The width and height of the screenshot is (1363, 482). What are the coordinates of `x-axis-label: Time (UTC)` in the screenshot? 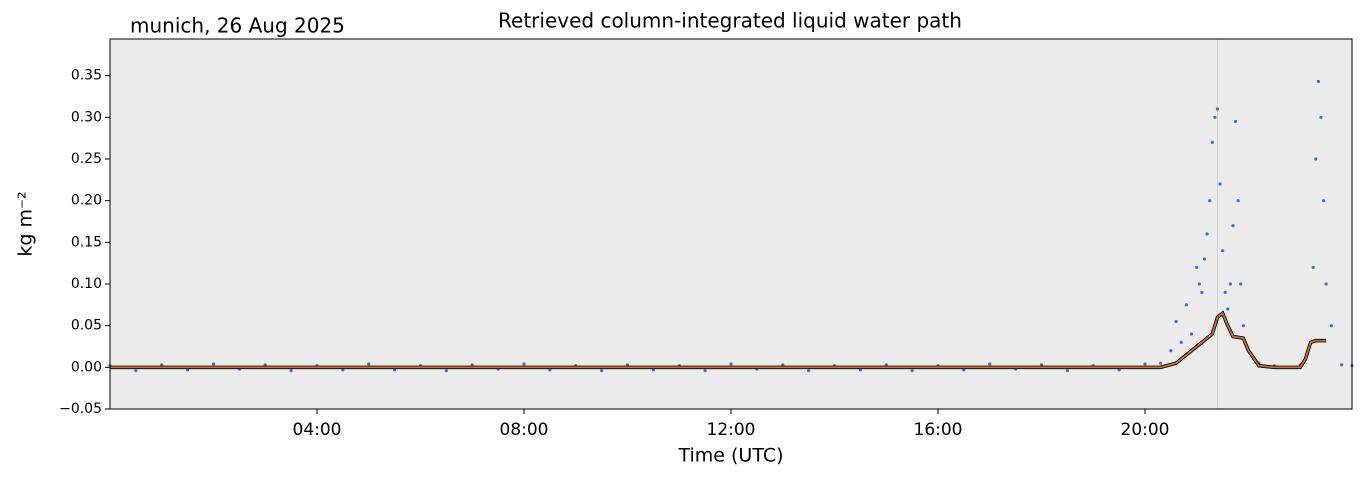 It's located at (730, 456).